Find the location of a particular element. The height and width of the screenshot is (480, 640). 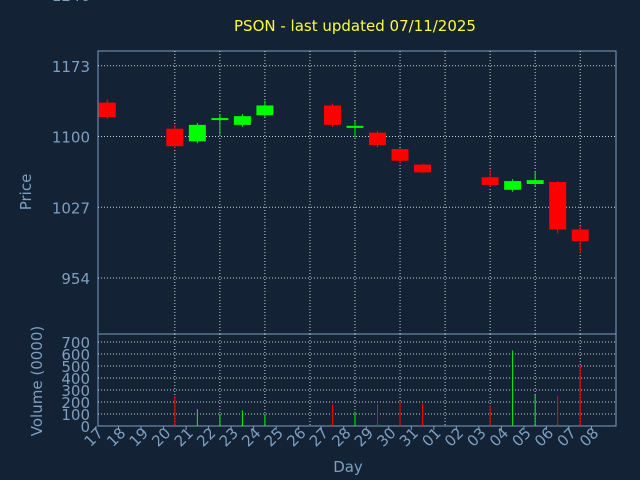

price-tick-label: 1100 is located at coordinates (71, 138).